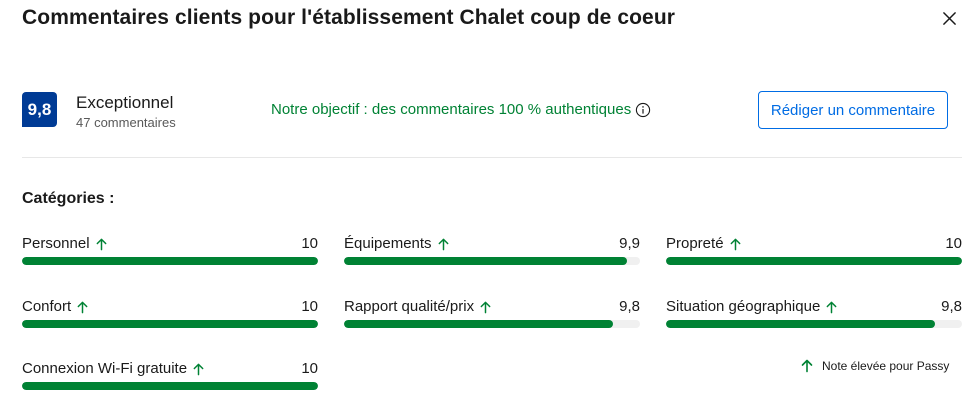 The height and width of the screenshot is (400, 977). Describe the element at coordinates (47, 306) in the screenshot. I see `category-label: Confort` at that location.